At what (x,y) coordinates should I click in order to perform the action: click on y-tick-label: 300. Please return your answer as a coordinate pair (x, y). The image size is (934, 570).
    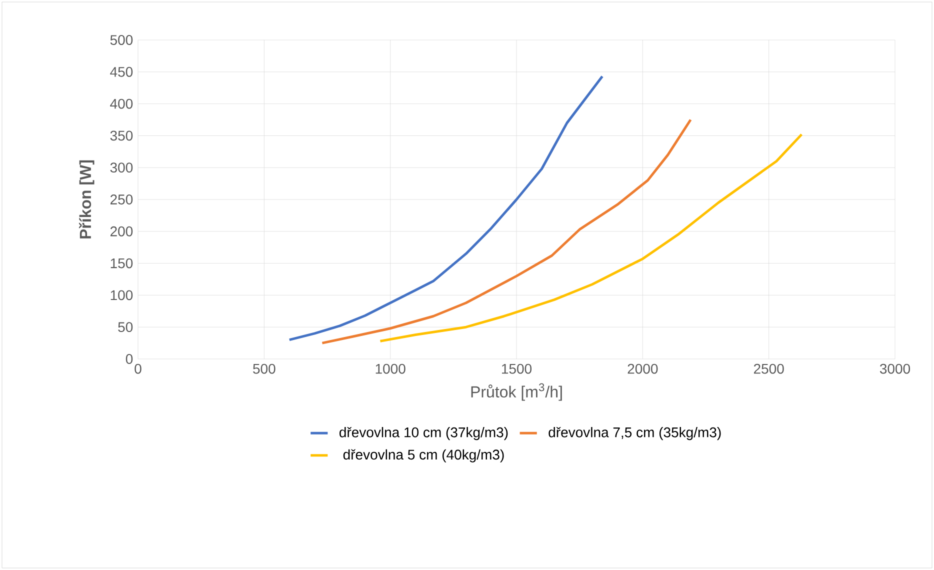
    Looking at the image, I should click on (121, 167).